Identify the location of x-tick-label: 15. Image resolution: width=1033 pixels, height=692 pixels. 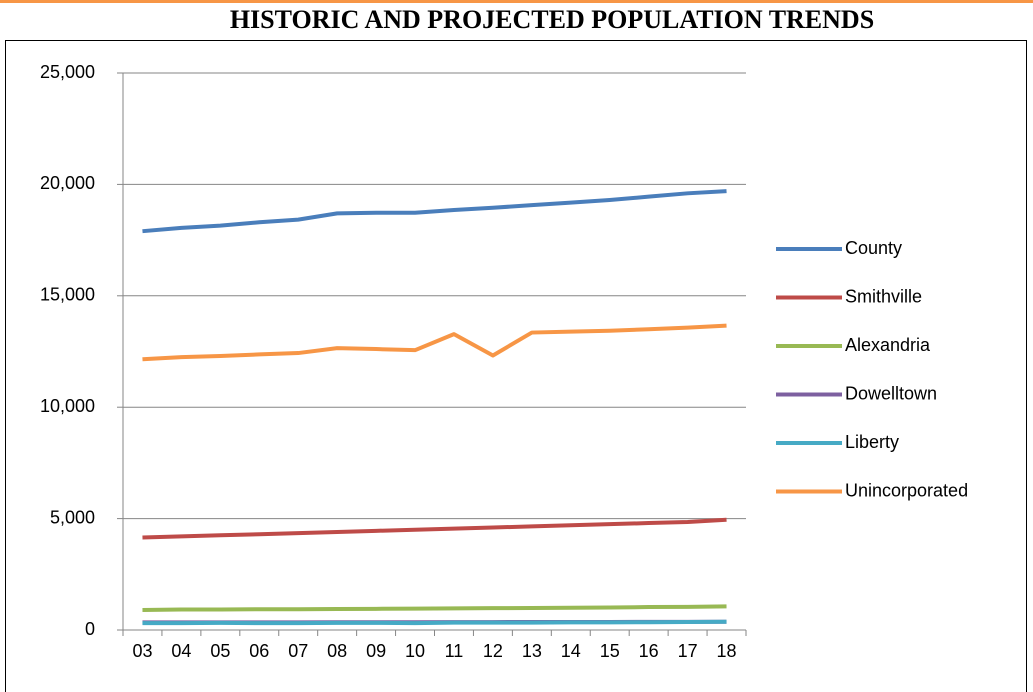
(610, 651).